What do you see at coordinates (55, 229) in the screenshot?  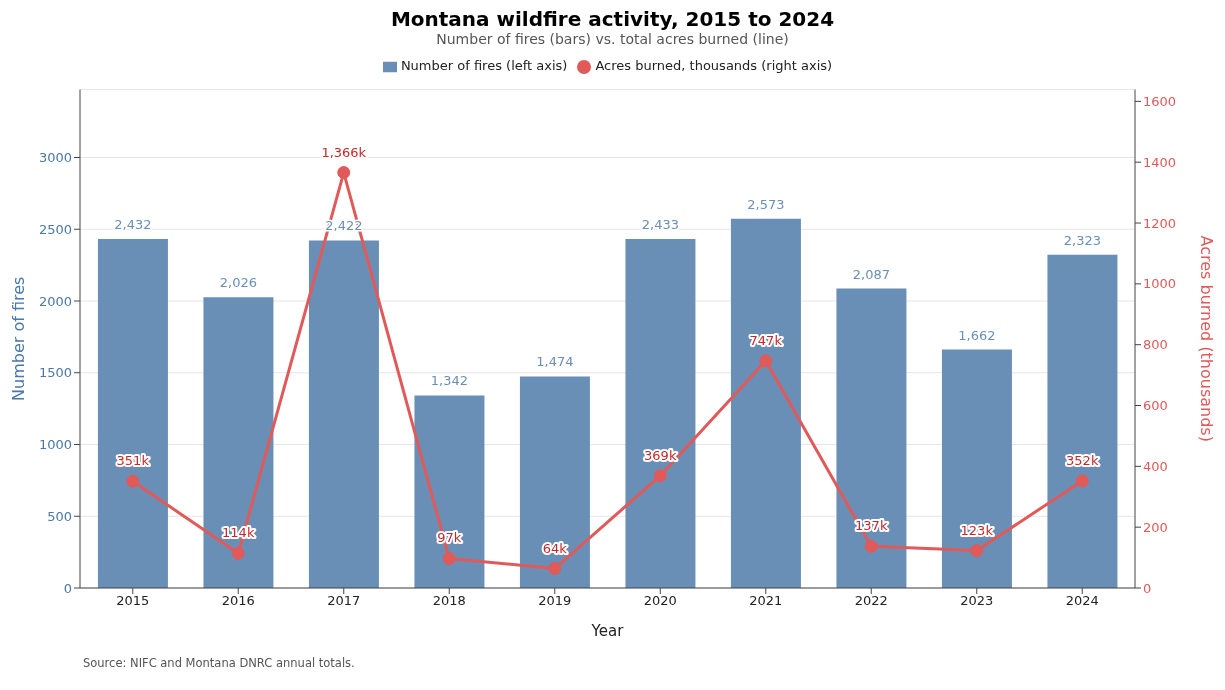 I see `y-tick-label: 2500` at bounding box center [55, 229].